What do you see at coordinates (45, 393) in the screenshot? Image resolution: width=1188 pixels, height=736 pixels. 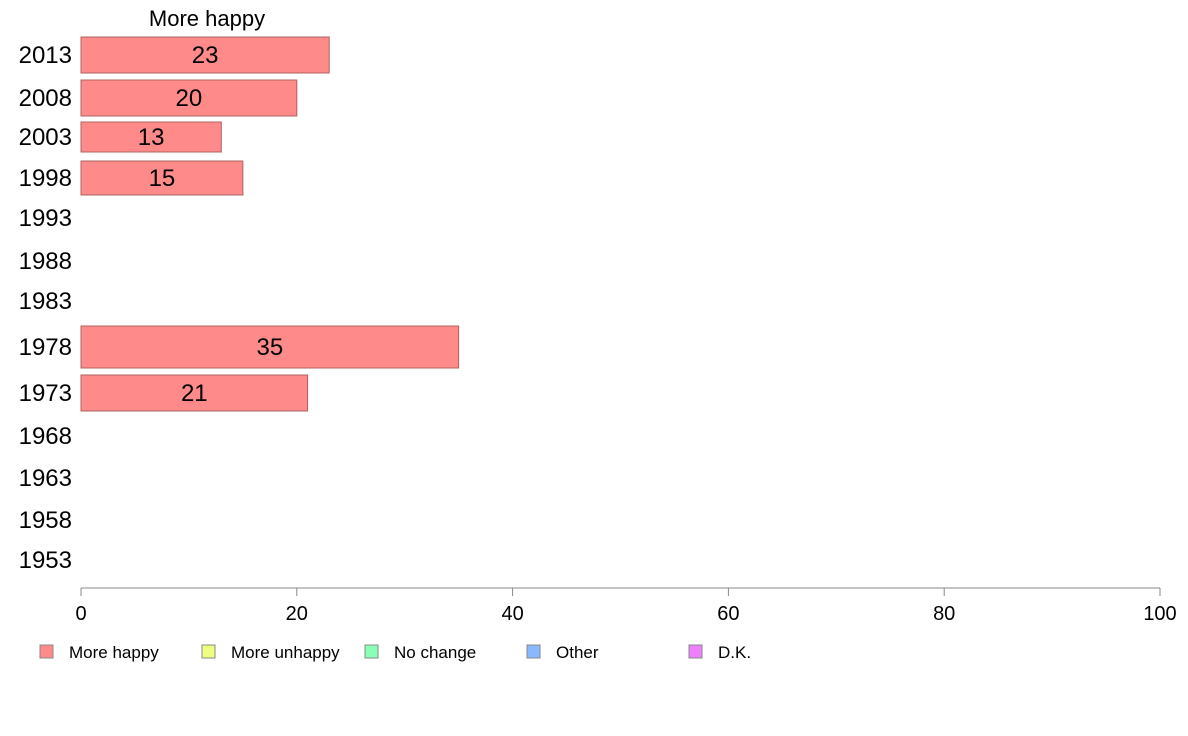 I see `year-label-1973: 1973` at bounding box center [45, 393].